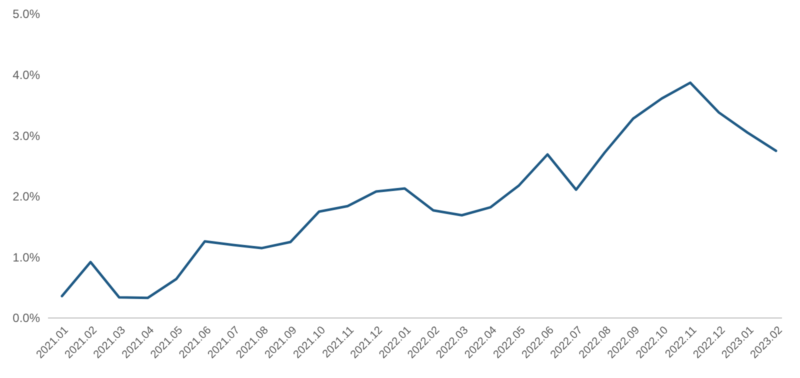  Describe the element at coordinates (26, 135) in the screenshot. I see `y-tick-label: 3.0%` at that location.